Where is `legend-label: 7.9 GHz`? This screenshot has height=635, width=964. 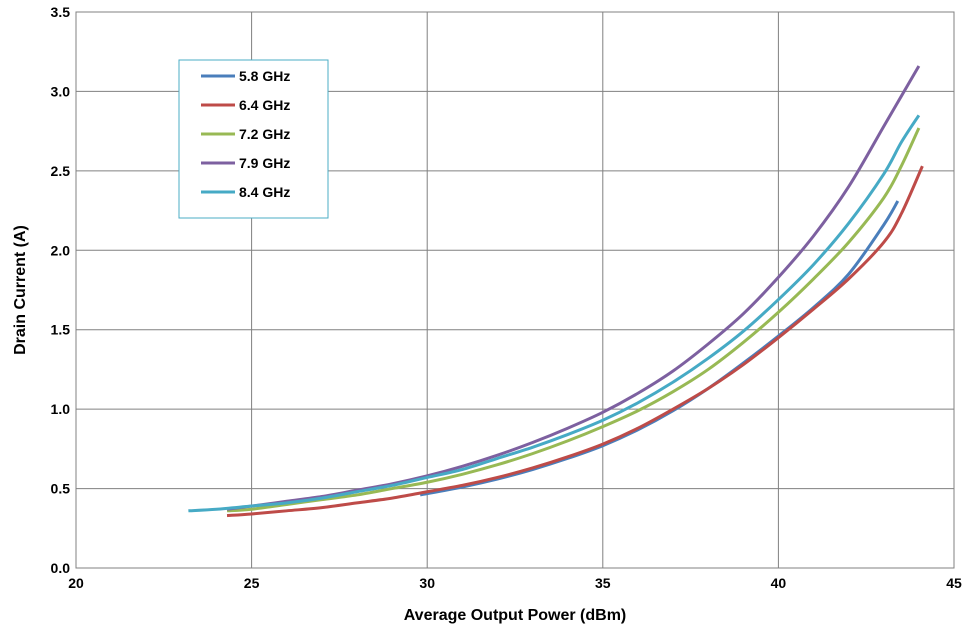 legend-label: 7.9 GHz is located at coordinates (264, 163).